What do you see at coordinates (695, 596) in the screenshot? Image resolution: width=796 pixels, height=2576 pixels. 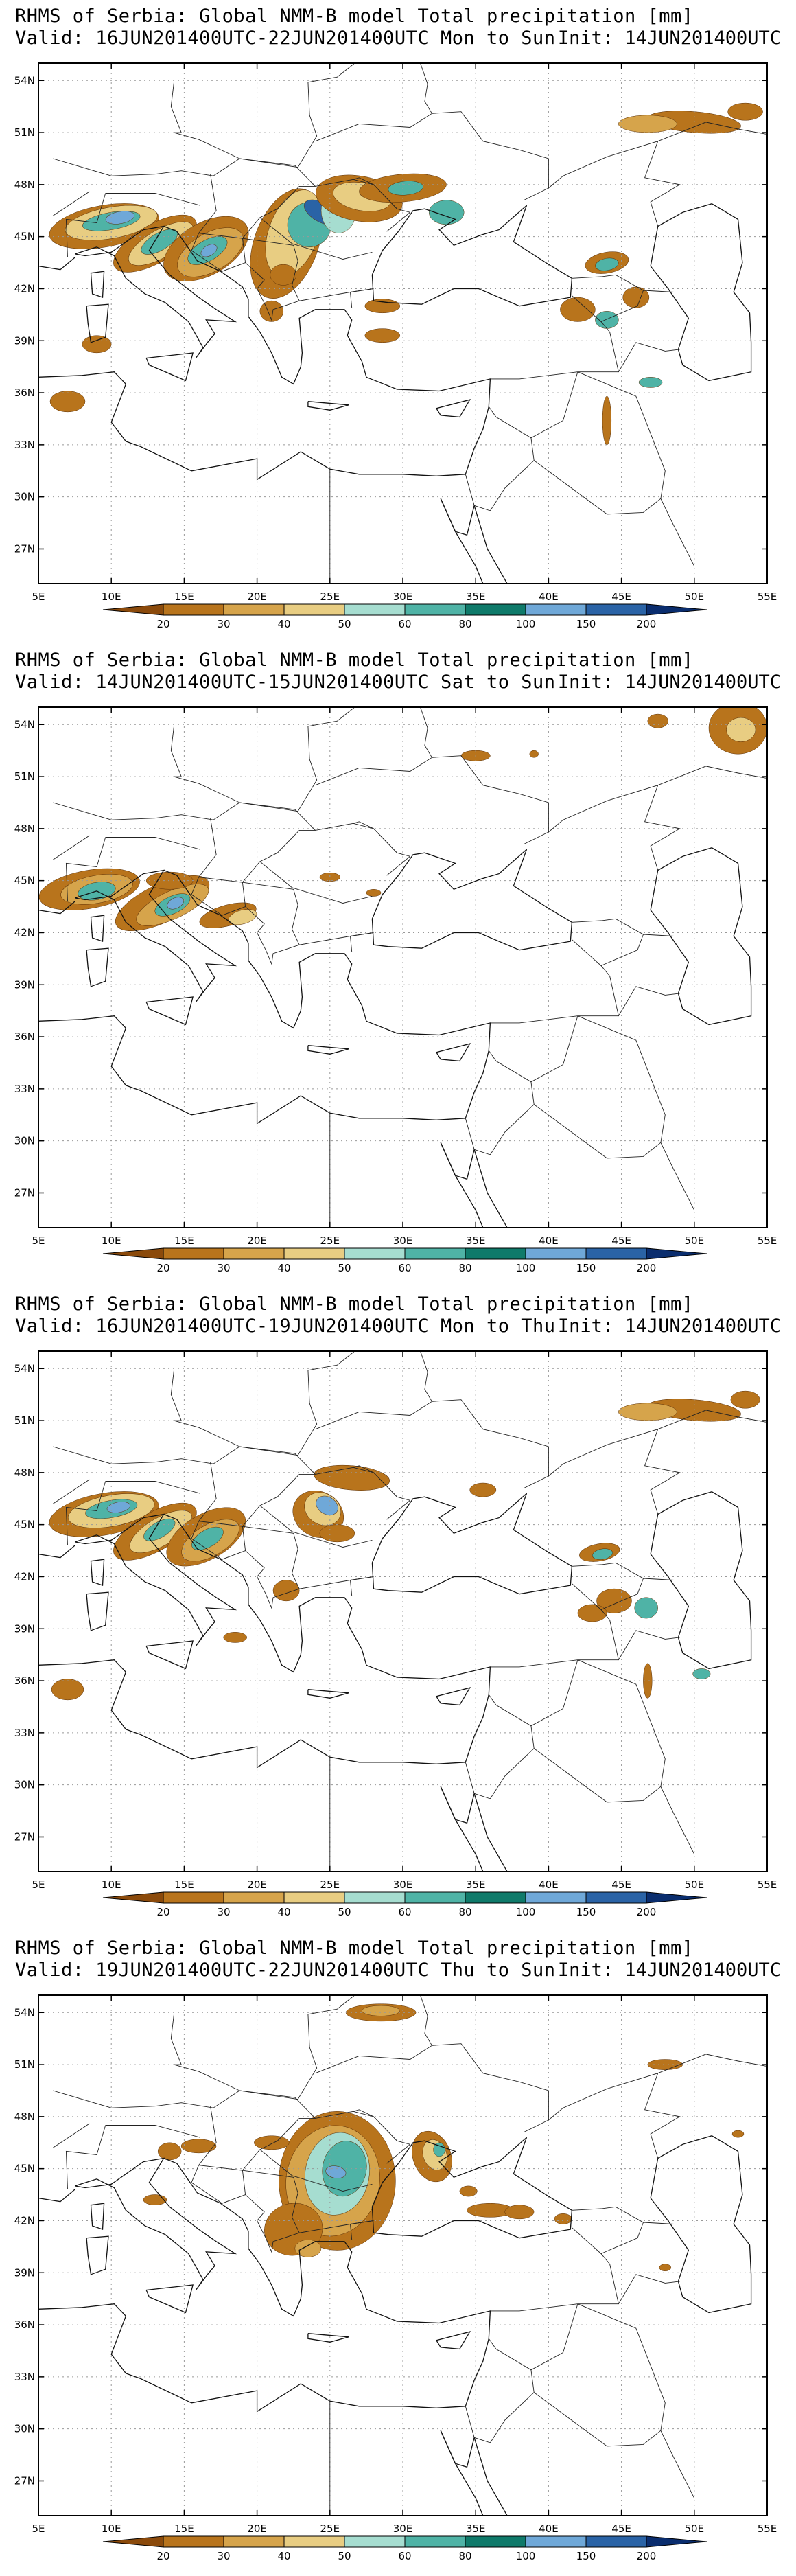 I see `longitude-tick-label: 50E` at bounding box center [695, 596].